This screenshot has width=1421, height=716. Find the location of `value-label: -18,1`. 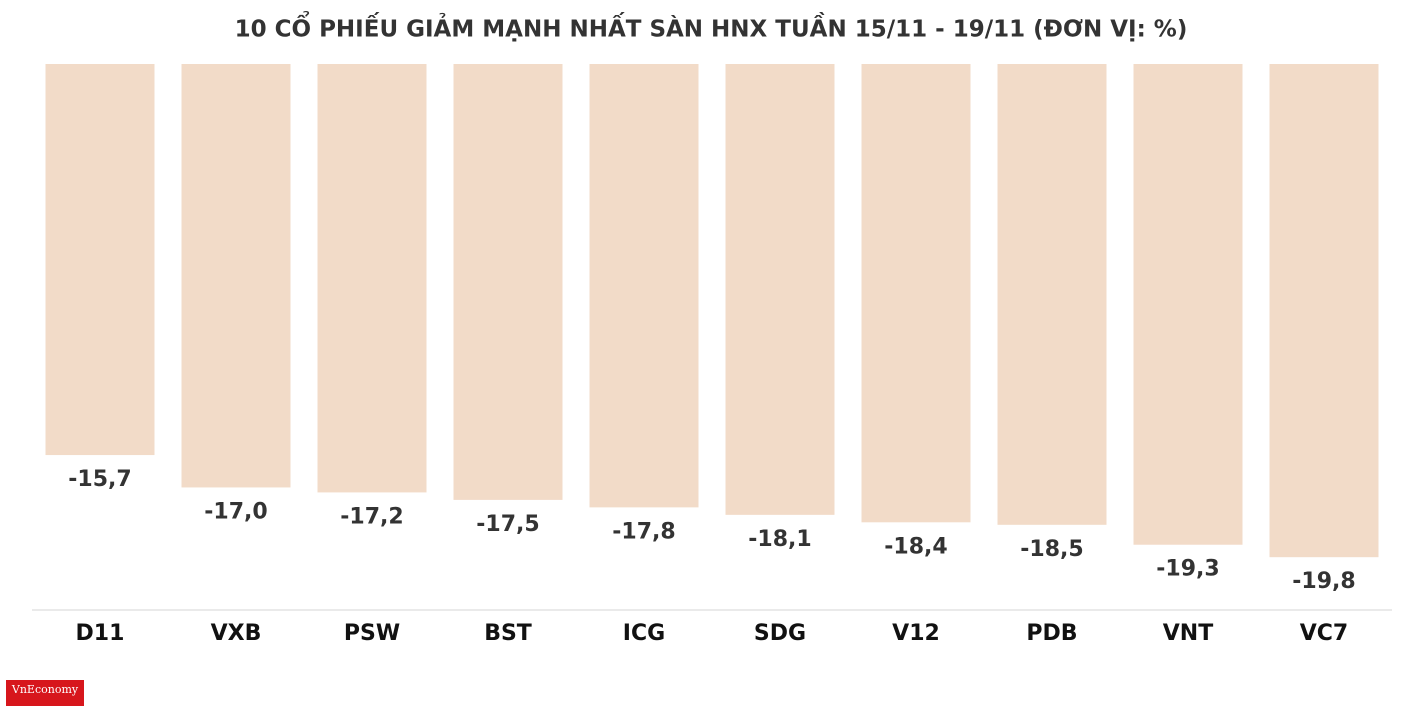

value-label: -18,1 is located at coordinates (779, 539).